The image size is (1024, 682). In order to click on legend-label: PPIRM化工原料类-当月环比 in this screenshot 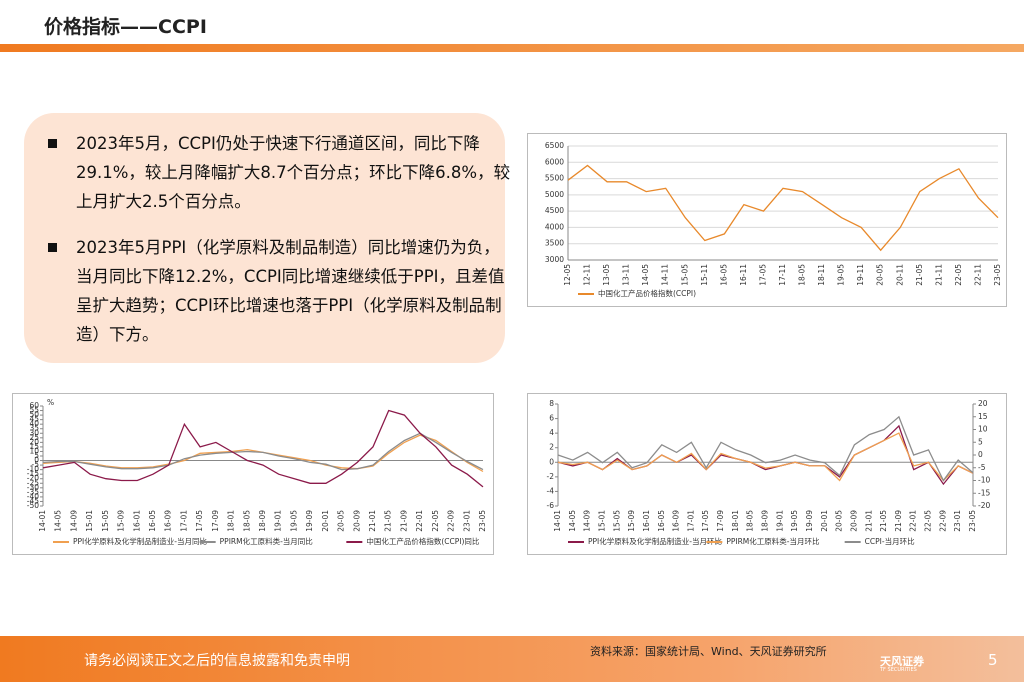, I will do `click(773, 541)`.